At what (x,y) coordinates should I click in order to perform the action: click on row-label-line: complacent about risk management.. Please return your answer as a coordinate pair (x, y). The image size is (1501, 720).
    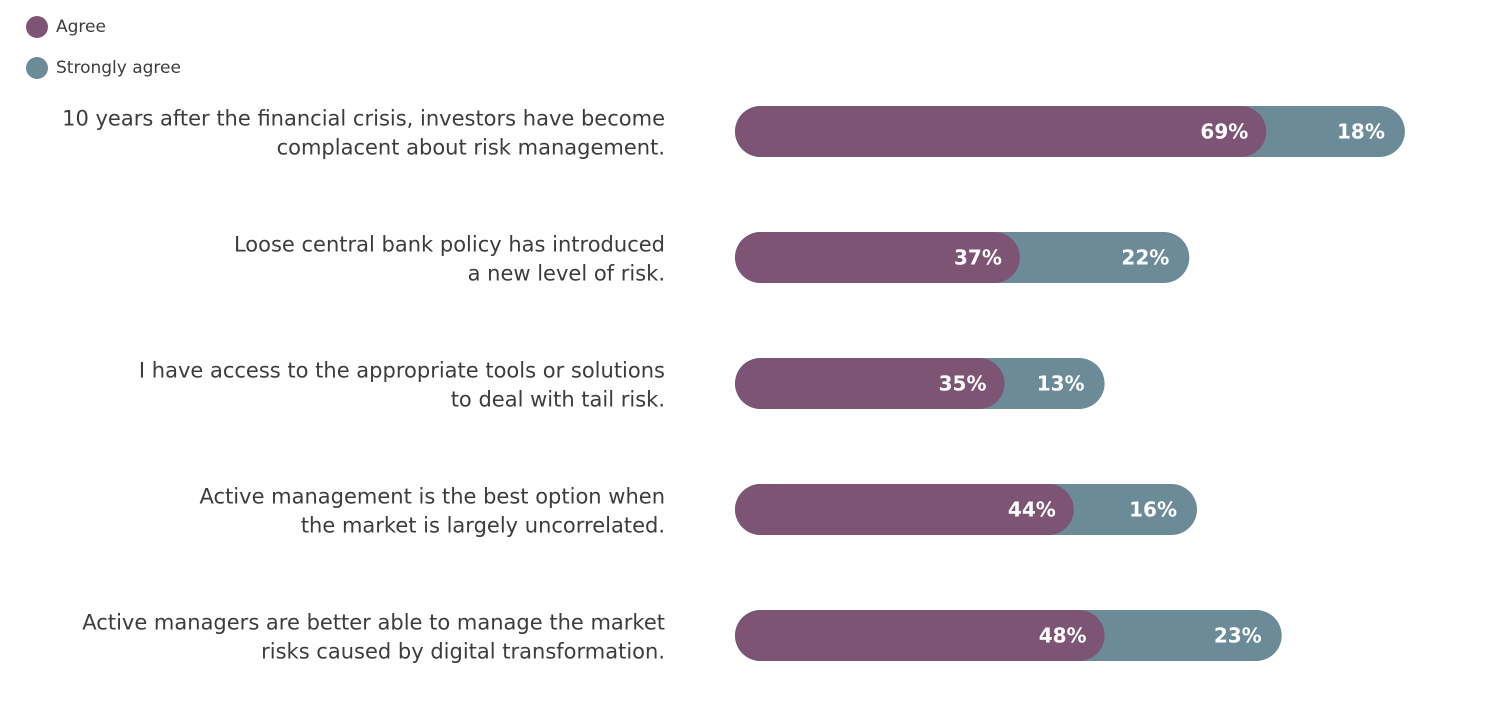
    Looking at the image, I should click on (471, 148).